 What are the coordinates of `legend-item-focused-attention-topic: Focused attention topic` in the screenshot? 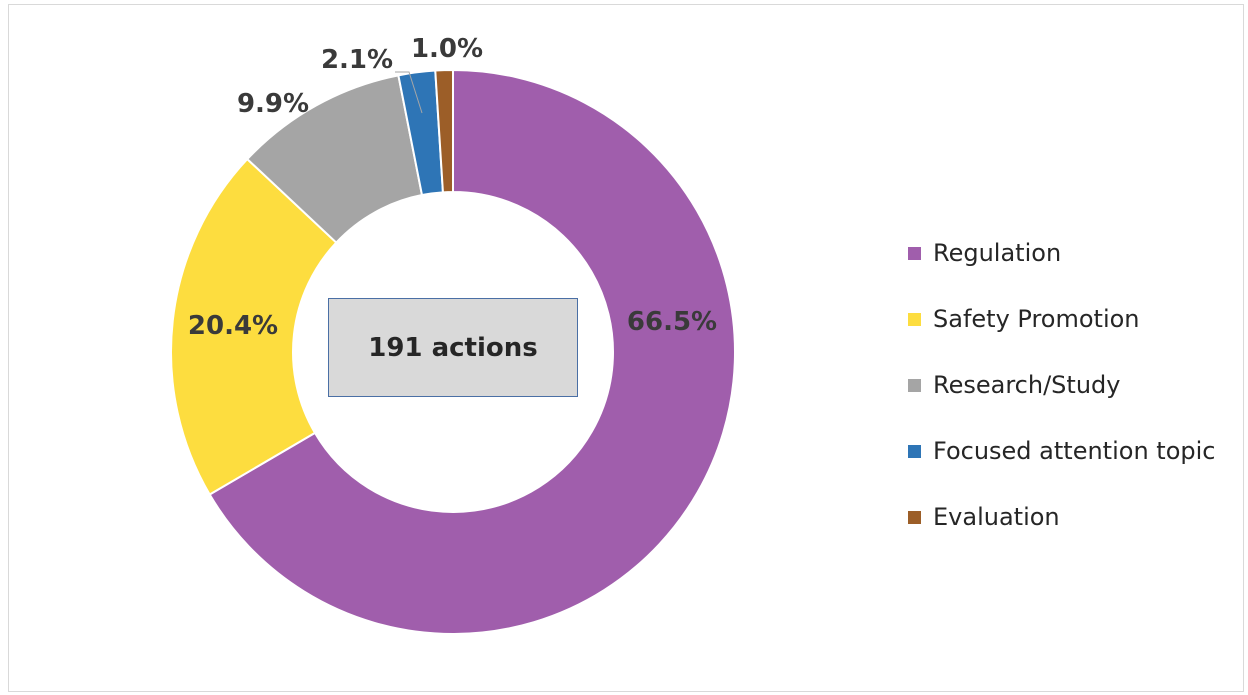 It's located at (1061, 451).